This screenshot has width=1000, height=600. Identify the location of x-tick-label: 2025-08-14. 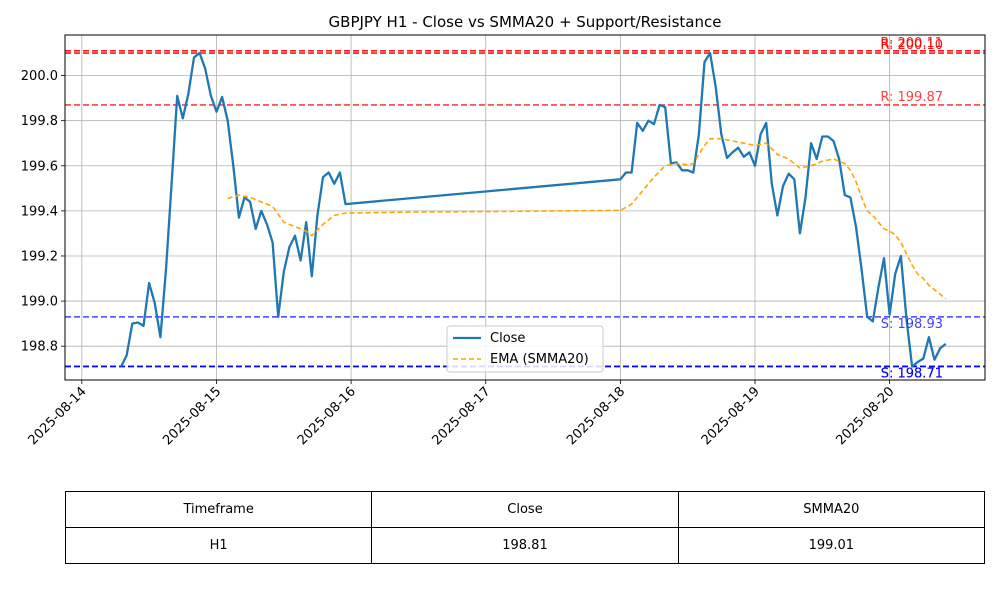
(58, 416).